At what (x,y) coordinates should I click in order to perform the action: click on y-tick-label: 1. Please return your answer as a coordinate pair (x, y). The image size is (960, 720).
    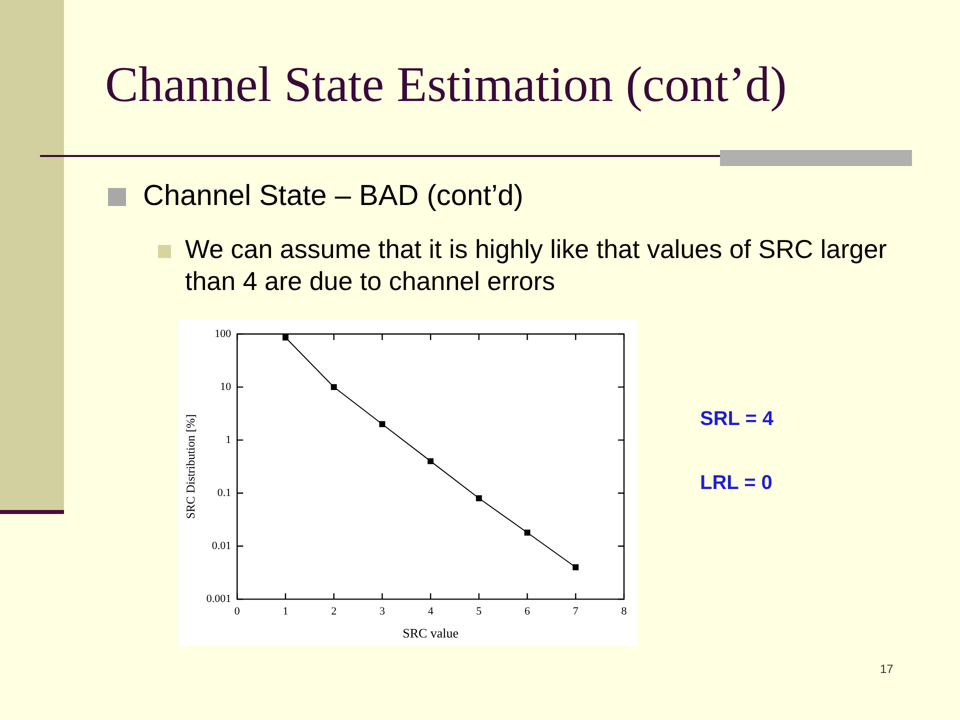
    Looking at the image, I should click on (229, 440).